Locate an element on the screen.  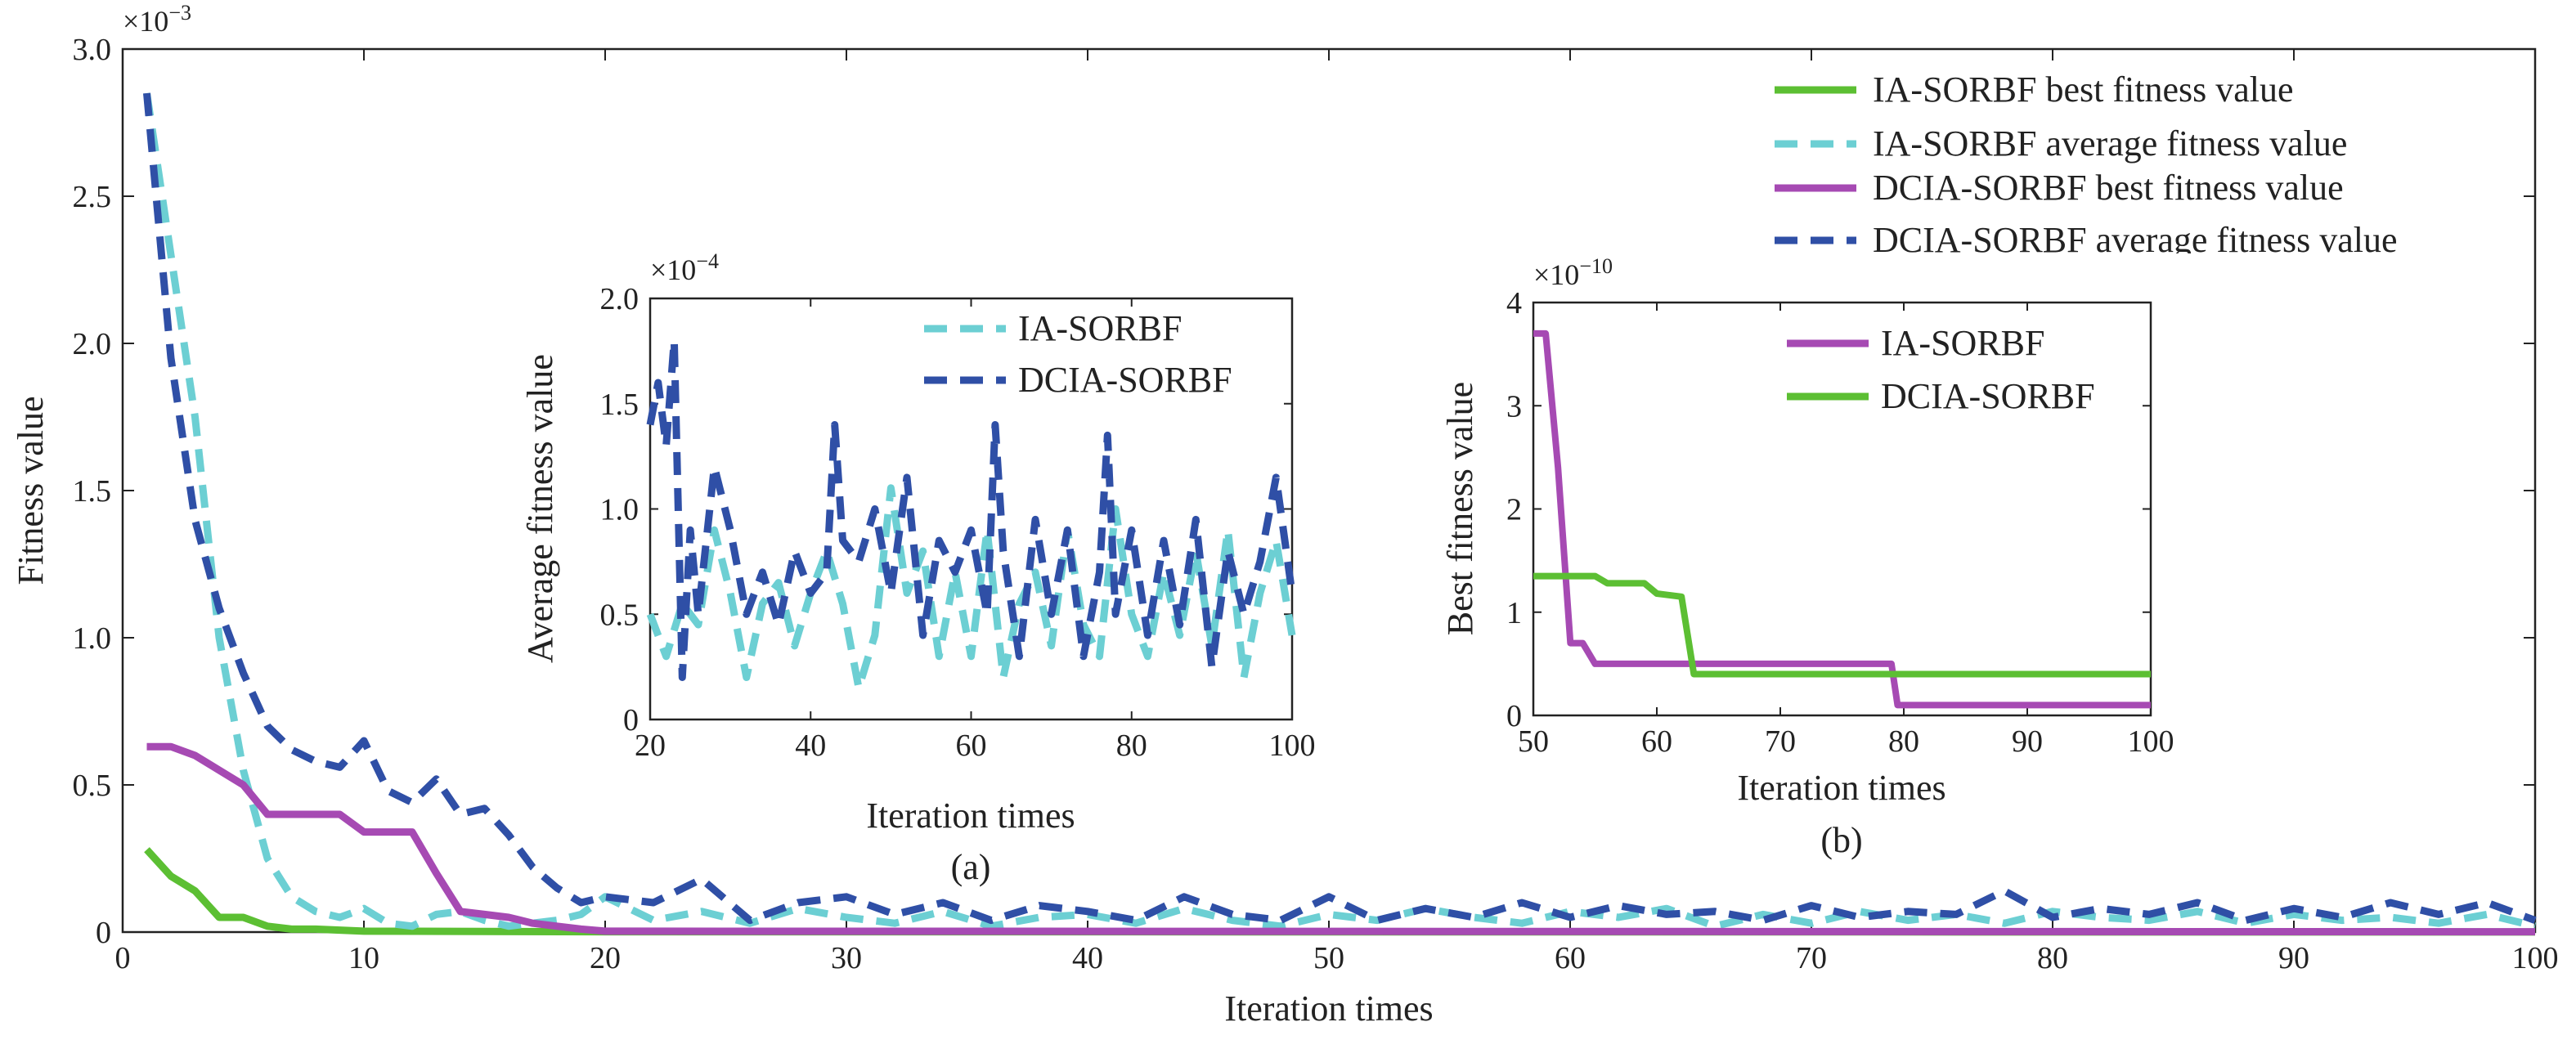
inset-a-x-tick-label: 20 is located at coordinates (650, 746).